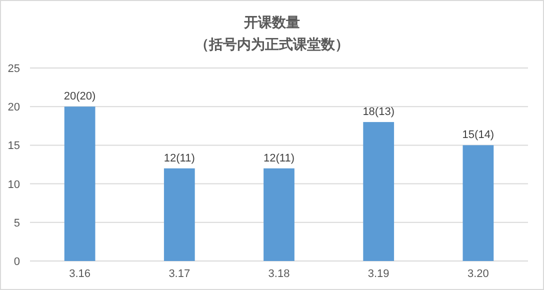 Image resolution: width=544 pixels, height=290 pixels. Describe the element at coordinates (272, 44) in the screenshot. I see `chart-subtitle: （括号内为正式课堂数）` at that location.